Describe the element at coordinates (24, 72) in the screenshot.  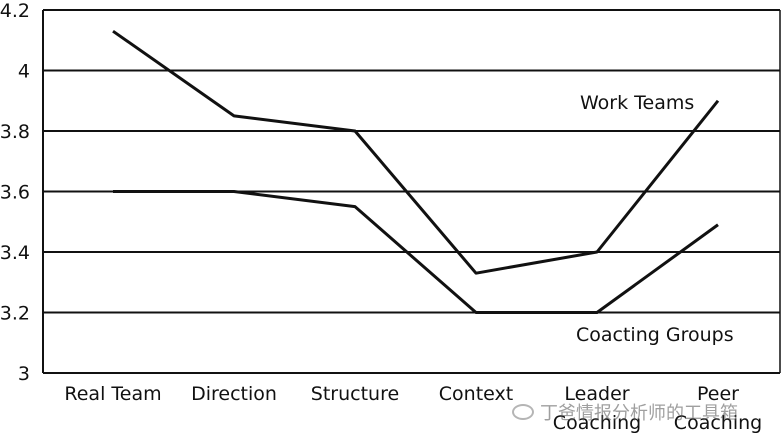
I see `y-tick-label: 4` at that location.